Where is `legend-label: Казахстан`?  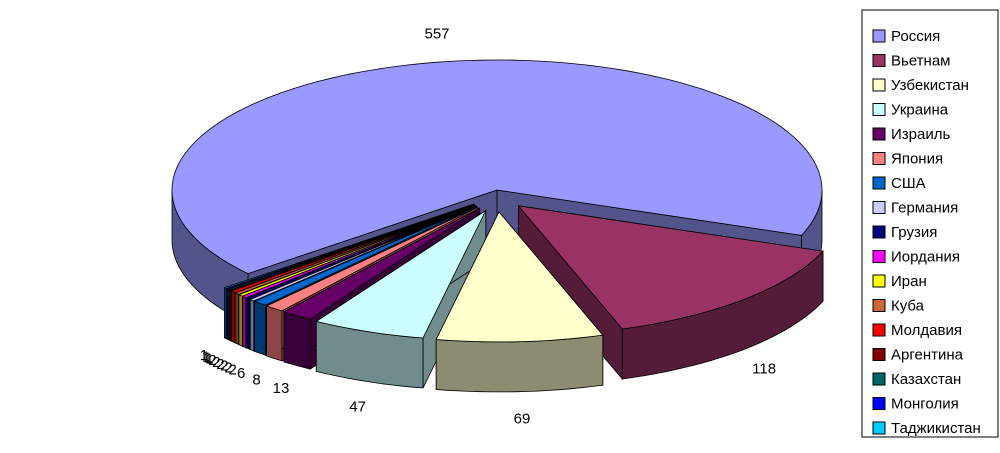 legend-label: Казахстан is located at coordinates (926, 379).